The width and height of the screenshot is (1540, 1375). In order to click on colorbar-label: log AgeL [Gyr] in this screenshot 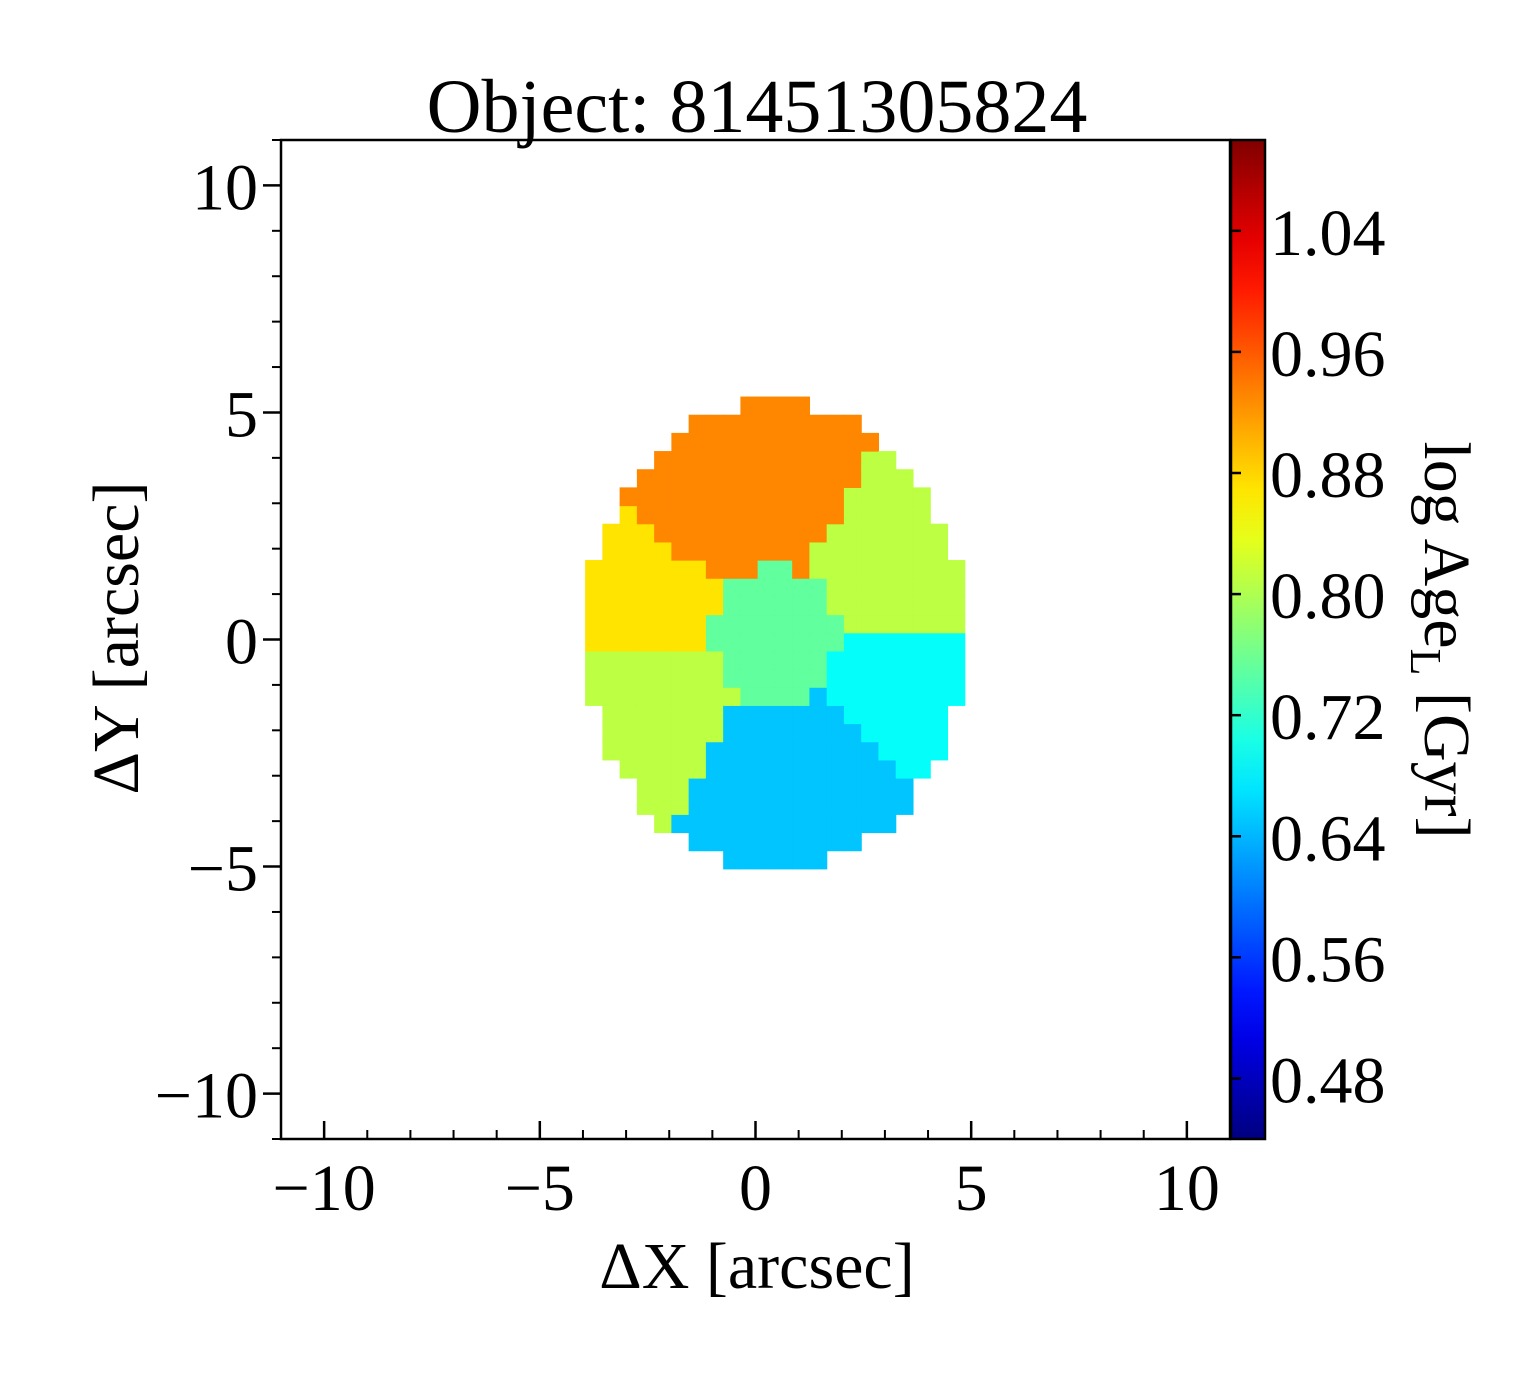, I will do `click(1442, 639)`.